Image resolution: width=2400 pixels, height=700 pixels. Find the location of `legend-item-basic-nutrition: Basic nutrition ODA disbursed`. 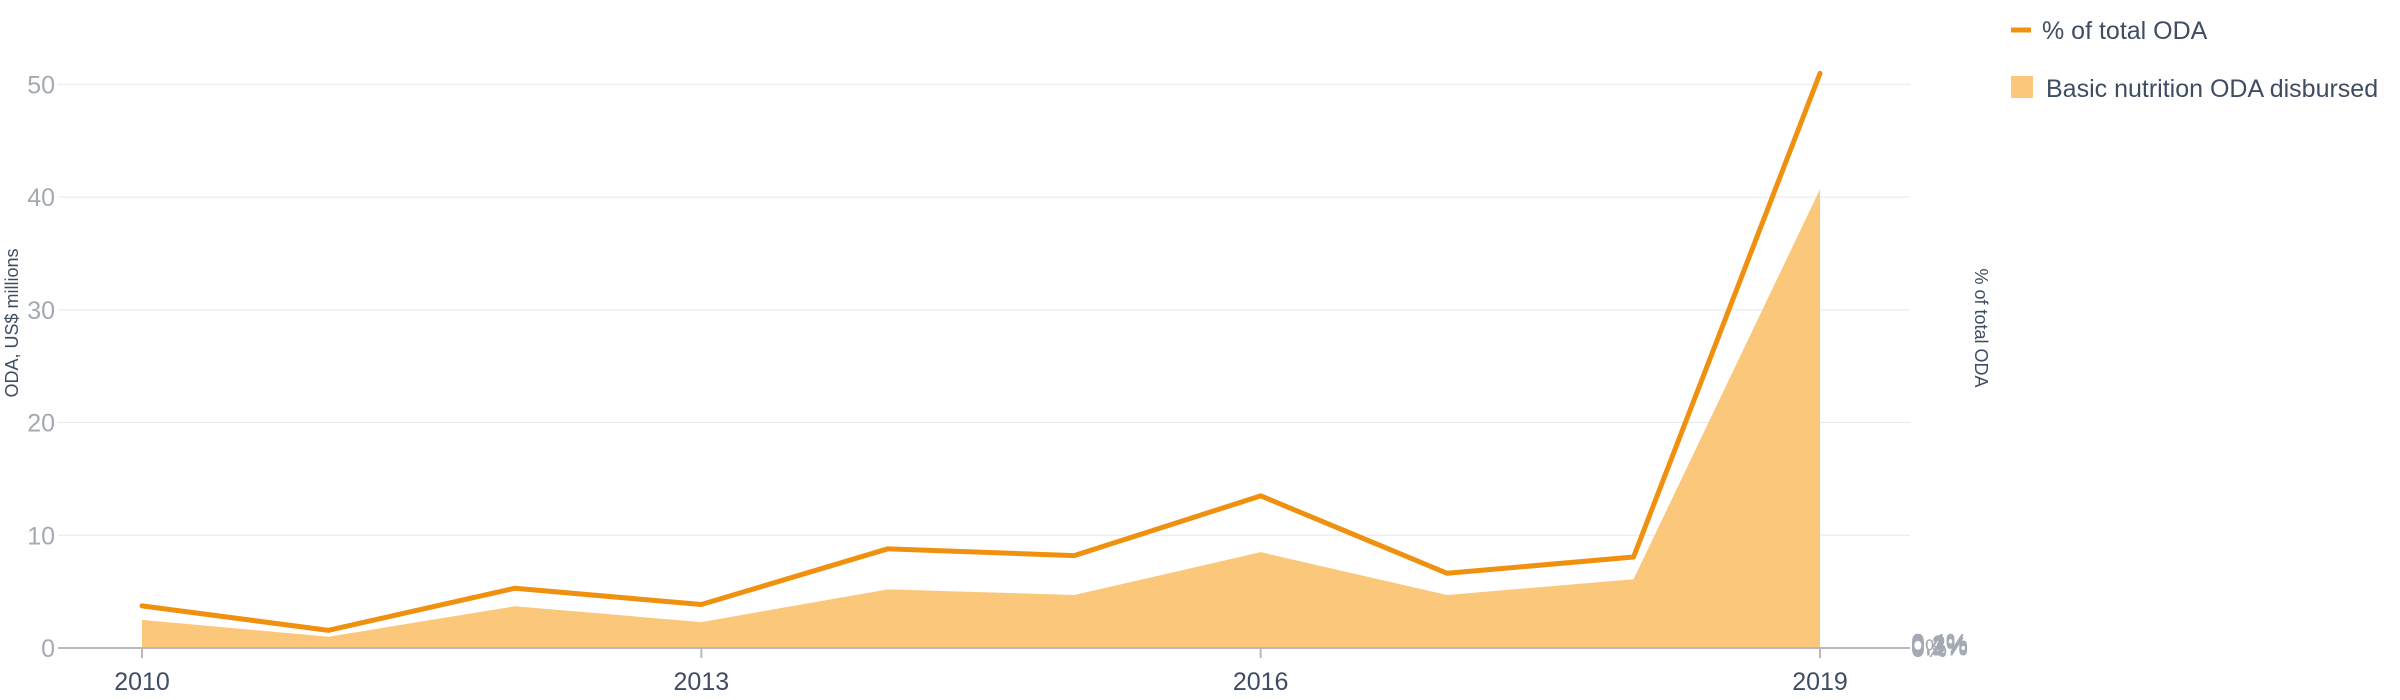

legend-item-basic-nutrition: Basic nutrition ODA disbursed is located at coordinates (2194, 89).